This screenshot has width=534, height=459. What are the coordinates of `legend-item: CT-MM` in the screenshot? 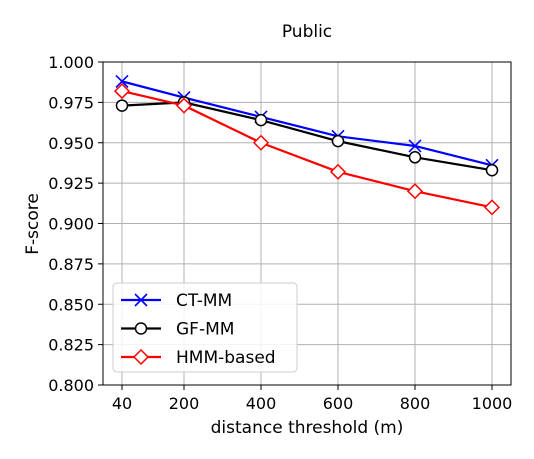 It's located at (176, 301).